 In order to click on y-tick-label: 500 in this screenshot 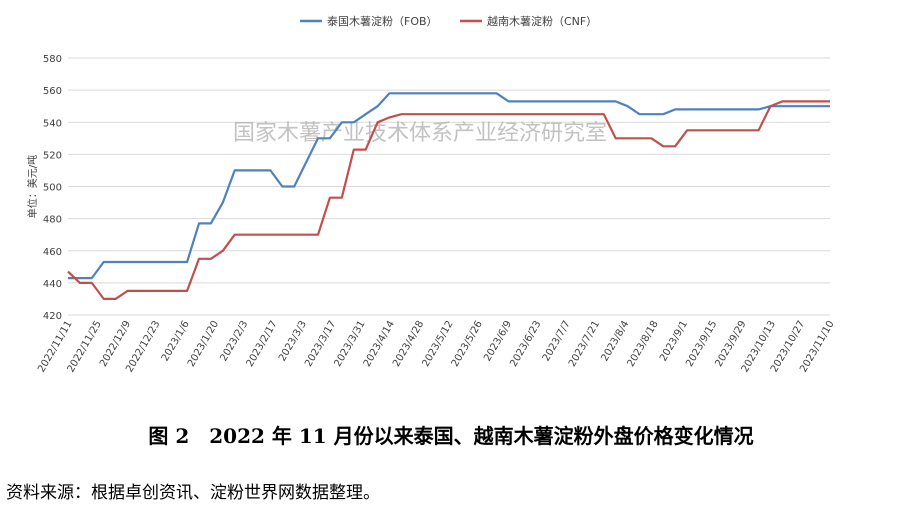, I will do `click(52, 188)`.